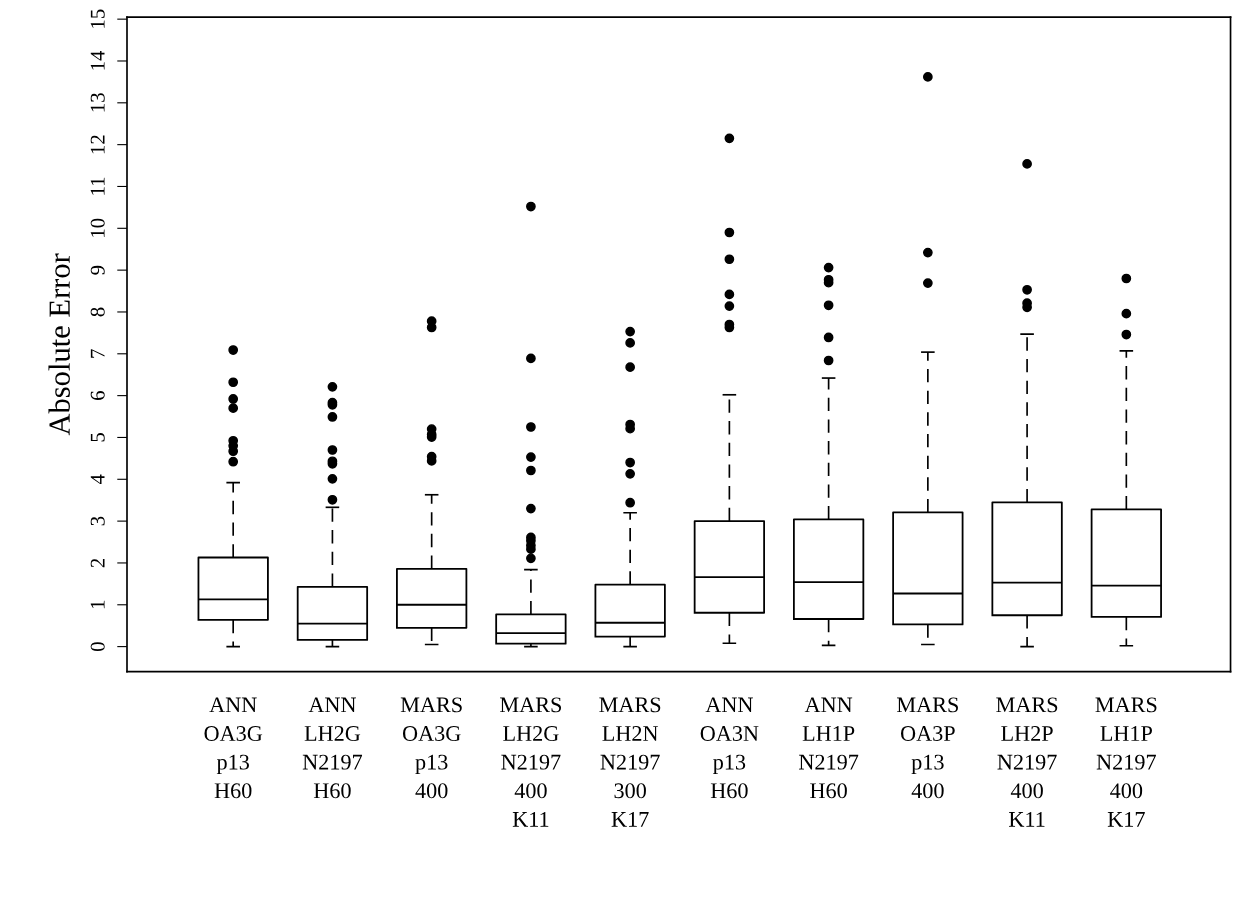  What do you see at coordinates (1027, 762) in the screenshot?
I see `x-tick-label: MARS LH2P N2197 400 K11` at bounding box center [1027, 762].